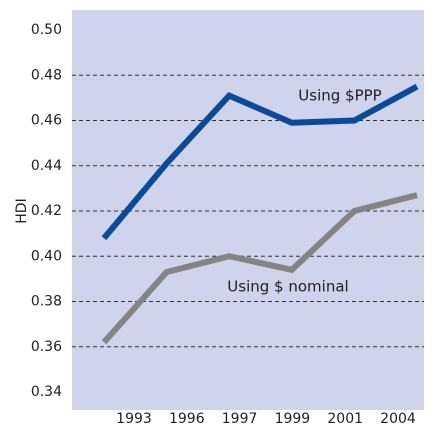  What do you see at coordinates (46, 30) in the screenshot?
I see `y-tick-label: 0.50` at bounding box center [46, 30].